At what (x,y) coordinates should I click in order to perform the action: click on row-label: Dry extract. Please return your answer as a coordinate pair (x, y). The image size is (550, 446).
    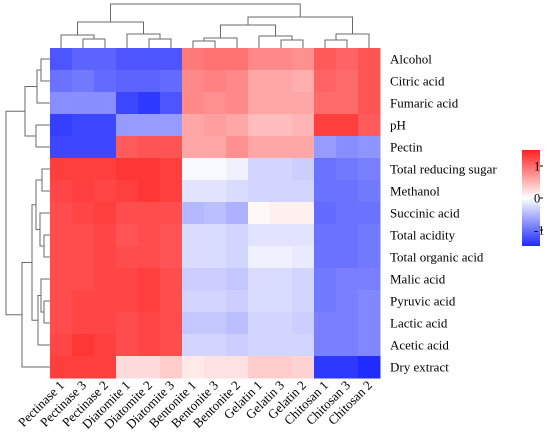
    Looking at the image, I should click on (419, 367).